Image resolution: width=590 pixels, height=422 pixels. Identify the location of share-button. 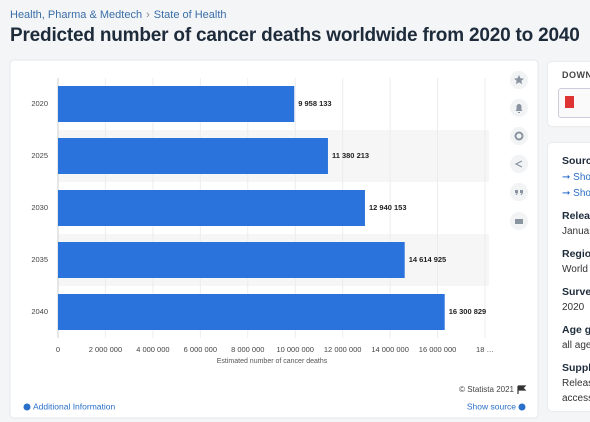
(519, 164).